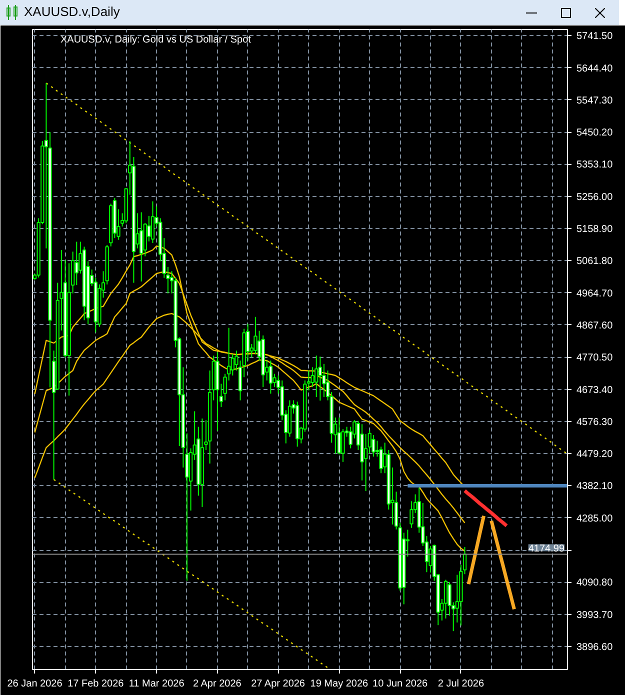 This screenshot has height=697, width=625. I want to click on y-tick-label: 4673.40, so click(595, 390).